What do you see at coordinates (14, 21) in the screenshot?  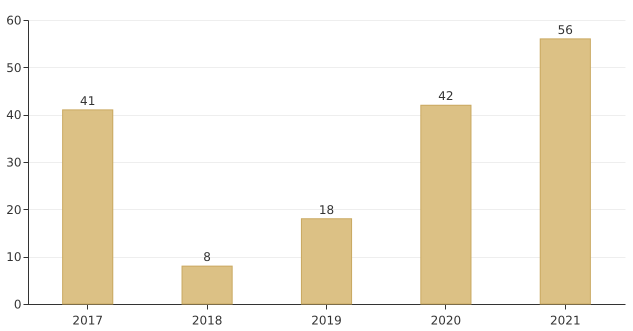 I see `y-tick-label: 60` at bounding box center [14, 21].